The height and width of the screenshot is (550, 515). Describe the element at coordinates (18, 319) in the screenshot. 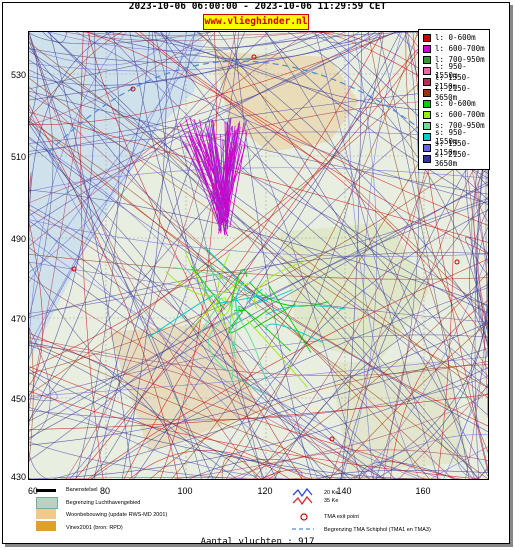

I see `y-tick-470: 470` at that location.